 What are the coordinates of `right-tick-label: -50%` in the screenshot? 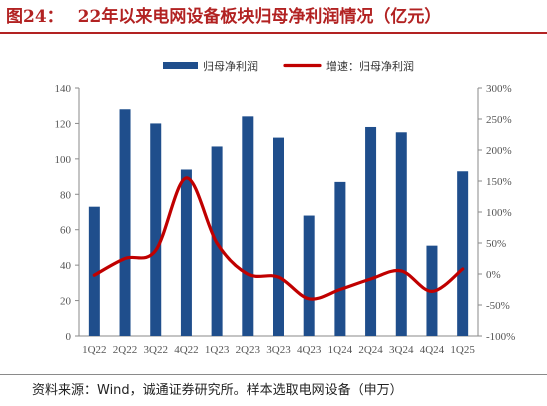 It's located at (498, 306).